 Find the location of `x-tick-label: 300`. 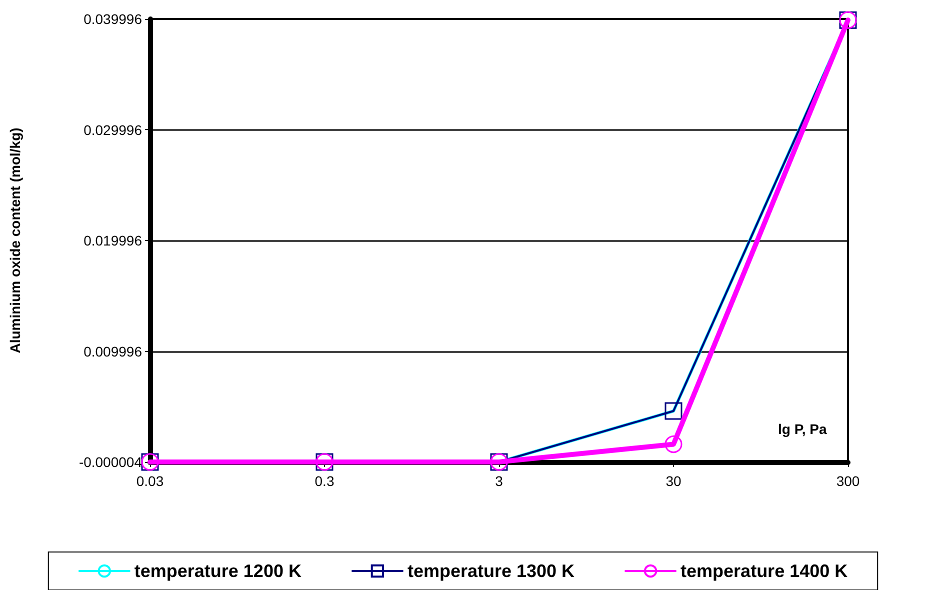

x-tick-label: 300 is located at coordinates (848, 481).